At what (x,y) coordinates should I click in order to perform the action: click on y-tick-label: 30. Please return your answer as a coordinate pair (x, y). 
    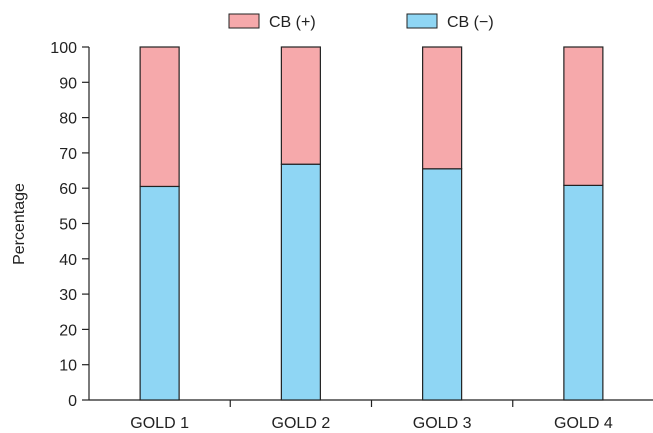
    Looking at the image, I should click on (68, 295).